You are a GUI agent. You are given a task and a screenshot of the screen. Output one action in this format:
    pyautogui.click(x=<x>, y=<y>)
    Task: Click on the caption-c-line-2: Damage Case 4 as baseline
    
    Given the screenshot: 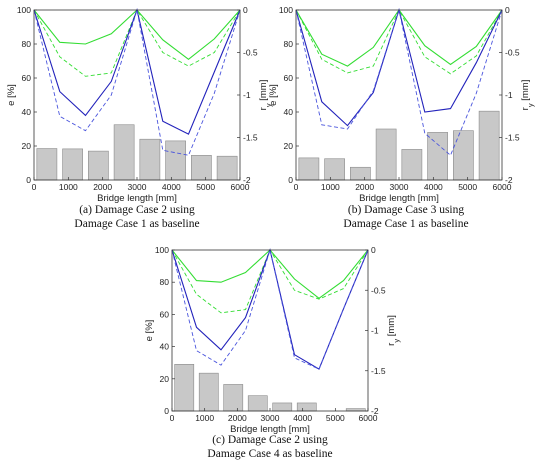 What is the action you would take?
    pyautogui.click(x=270, y=454)
    